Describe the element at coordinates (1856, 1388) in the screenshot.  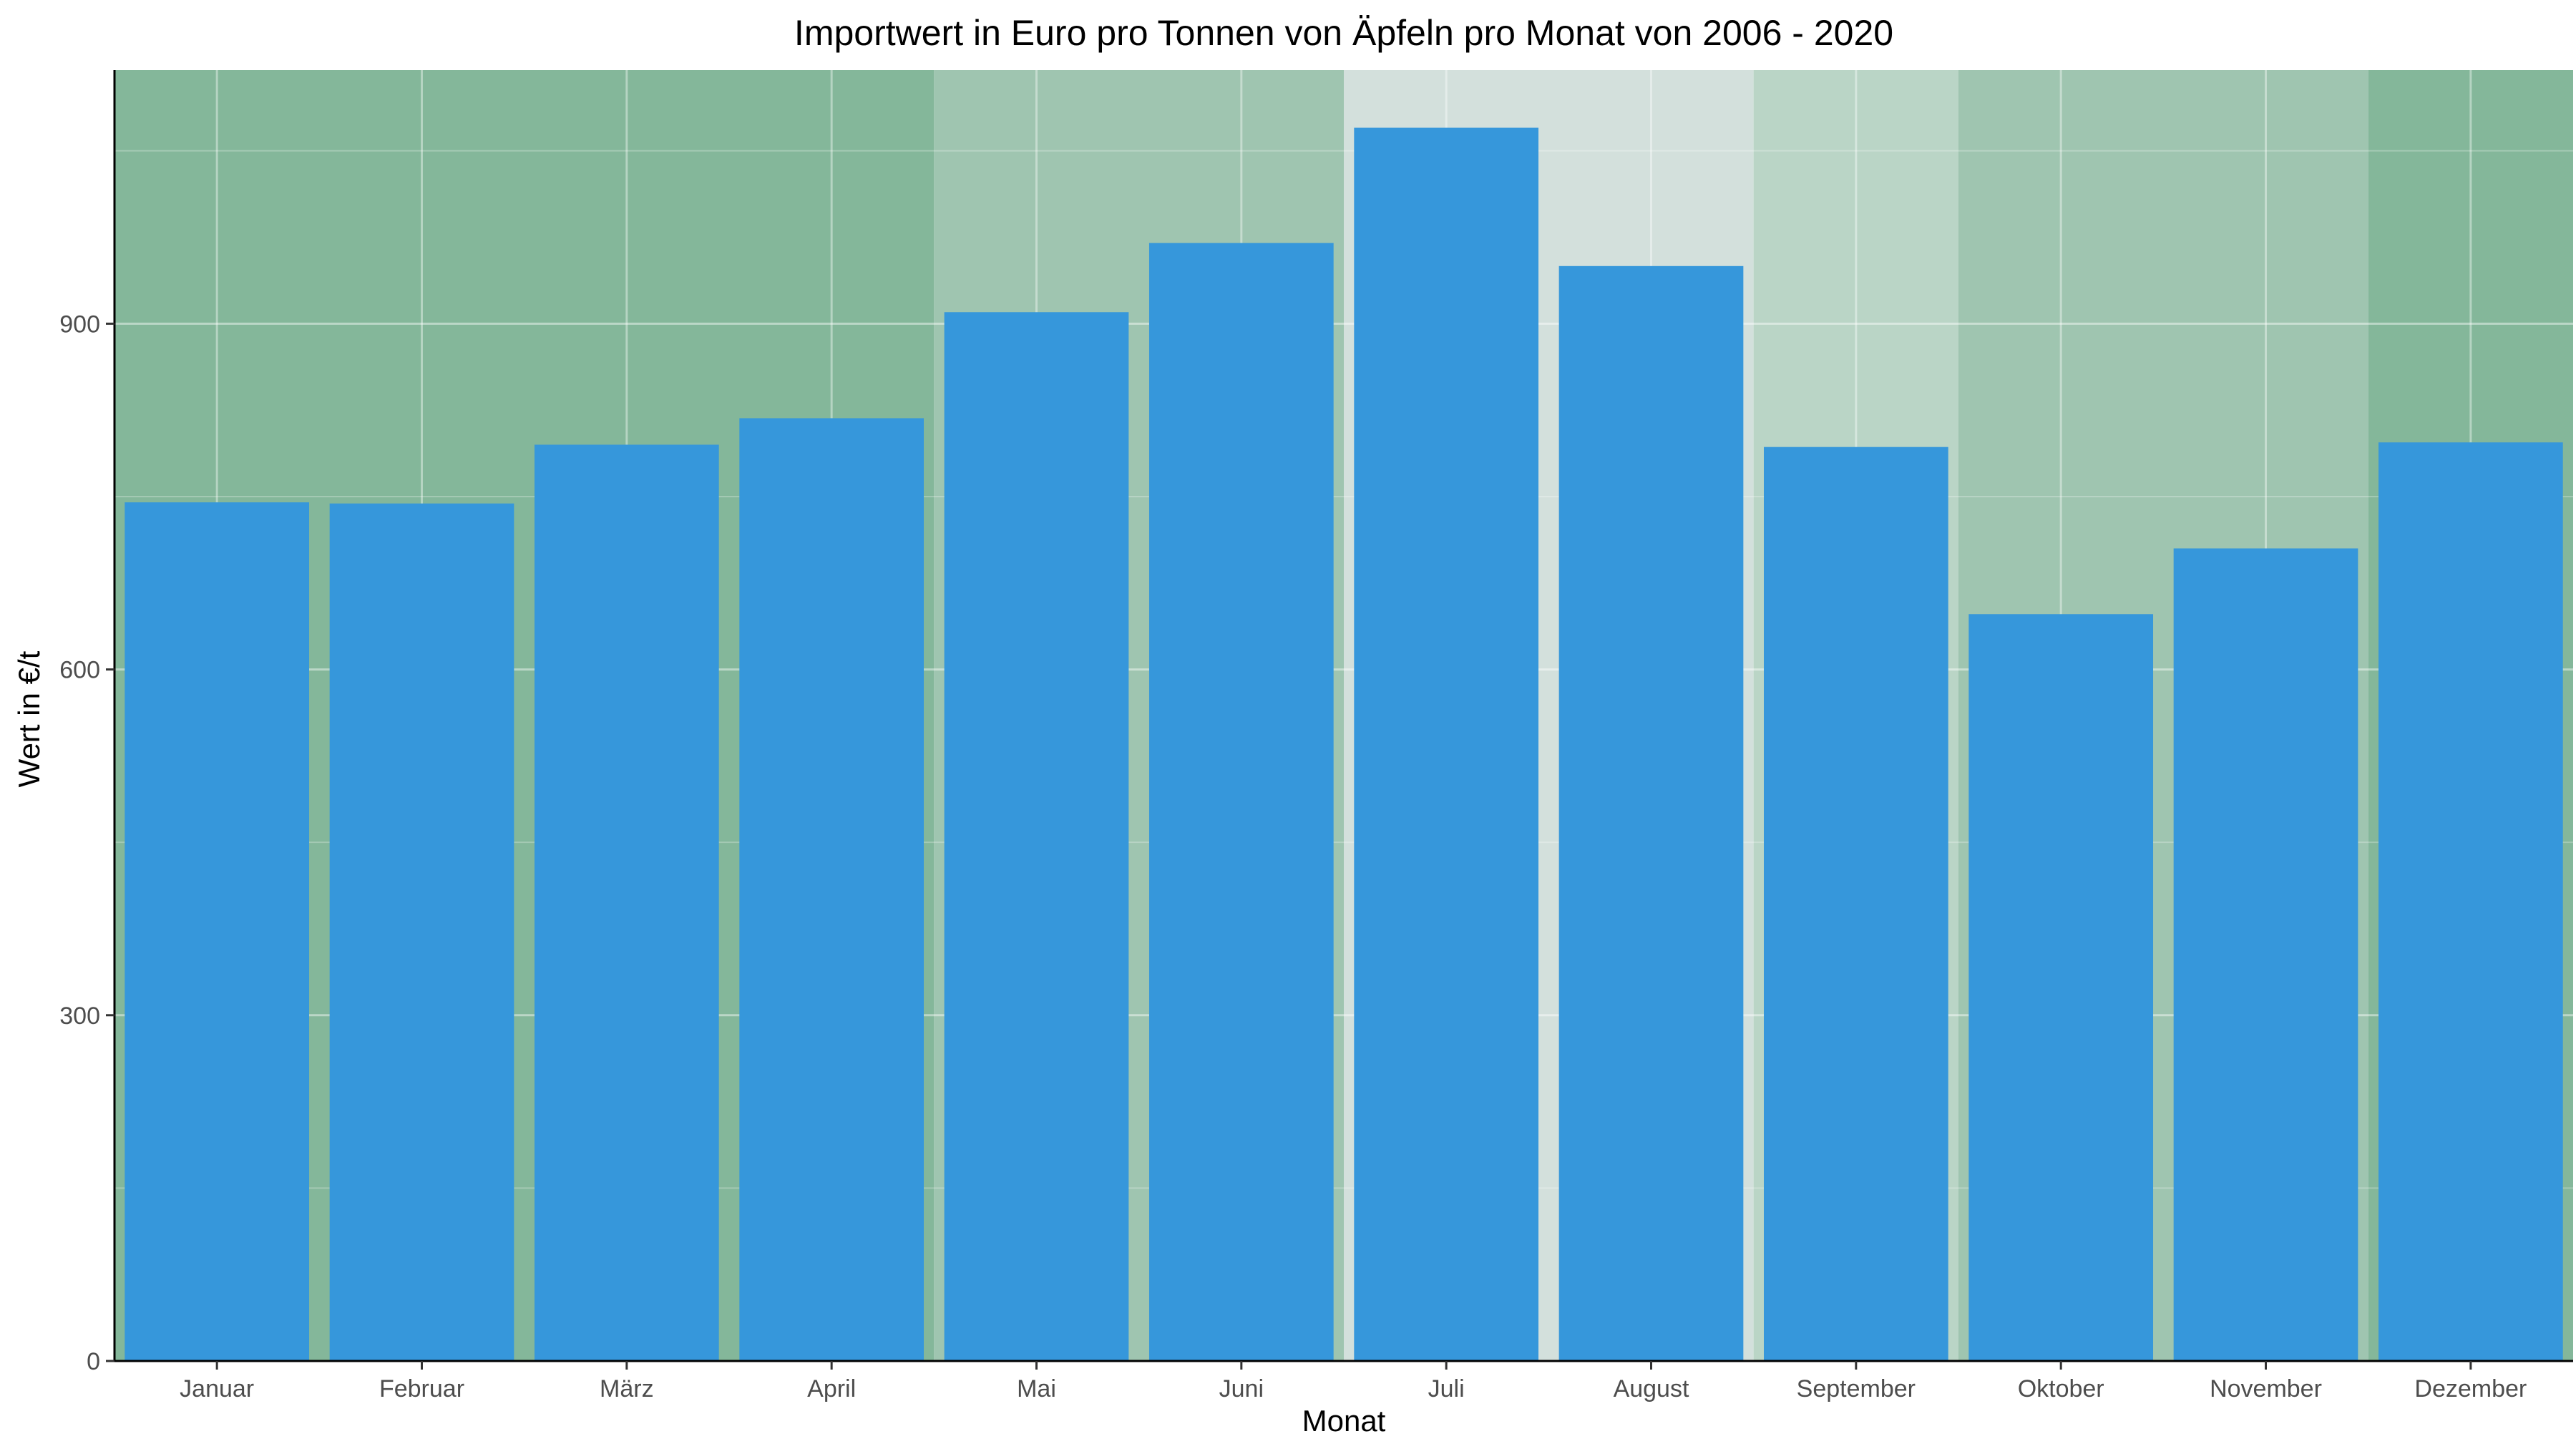
I see `x-tick-label: September` at that location.